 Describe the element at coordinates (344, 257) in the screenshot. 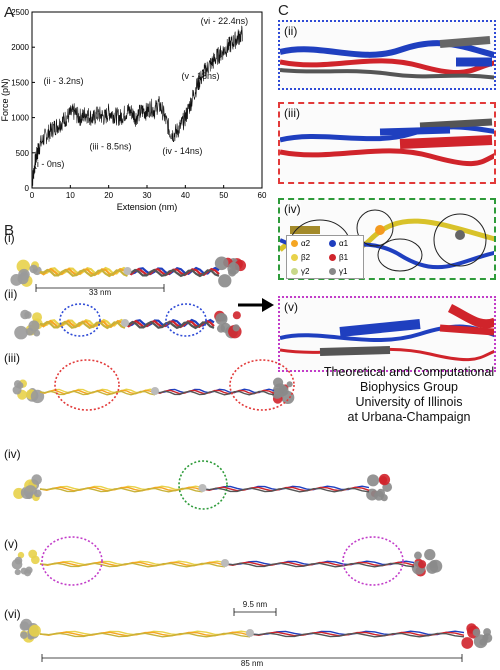

I see `legend-label: β1` at that location.